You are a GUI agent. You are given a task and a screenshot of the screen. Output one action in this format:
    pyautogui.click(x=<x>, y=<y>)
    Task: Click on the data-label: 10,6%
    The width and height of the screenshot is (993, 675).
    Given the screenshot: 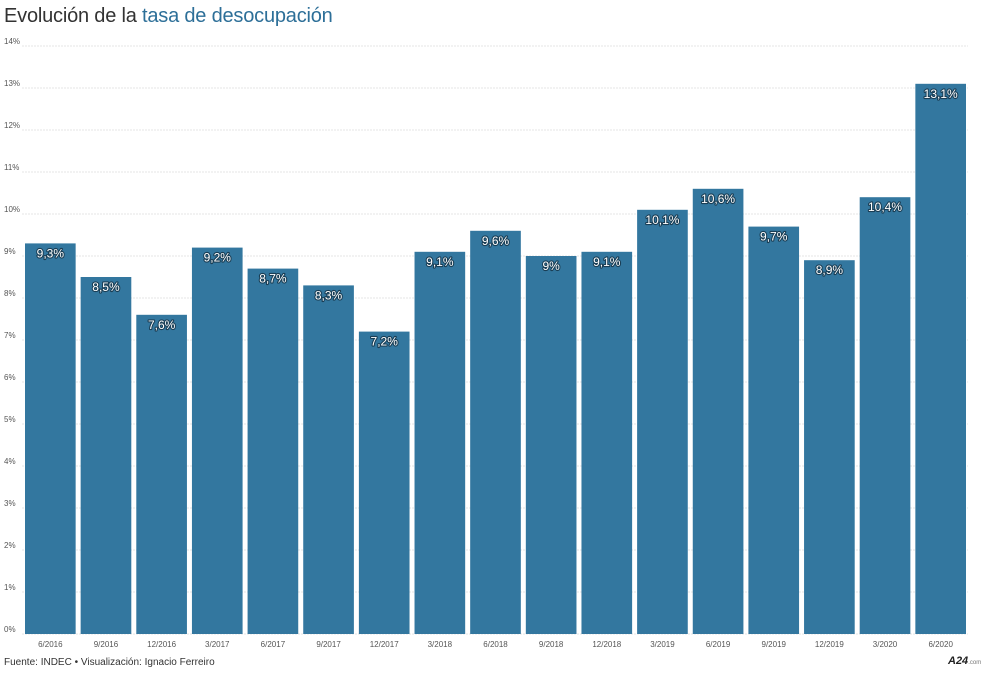 What is the action you would take?
    pyautogui.click(x=718, y=199)
    